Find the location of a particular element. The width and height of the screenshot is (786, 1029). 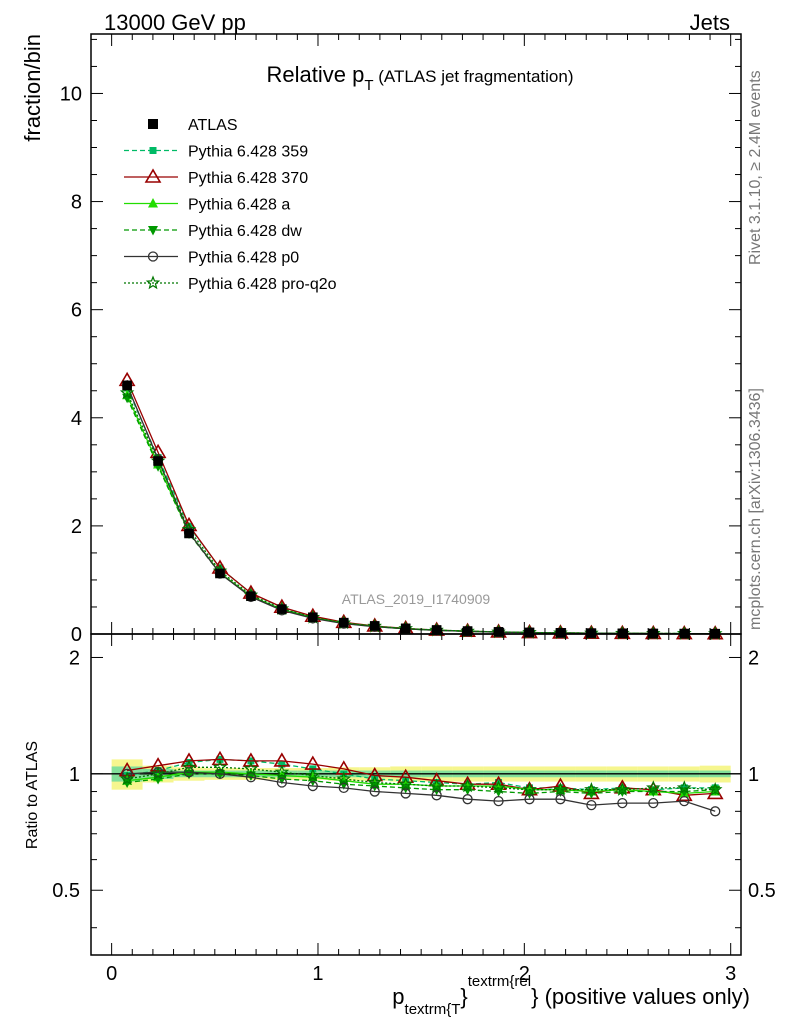

x-tick-label: 1 is located at coordinates (317, 974).